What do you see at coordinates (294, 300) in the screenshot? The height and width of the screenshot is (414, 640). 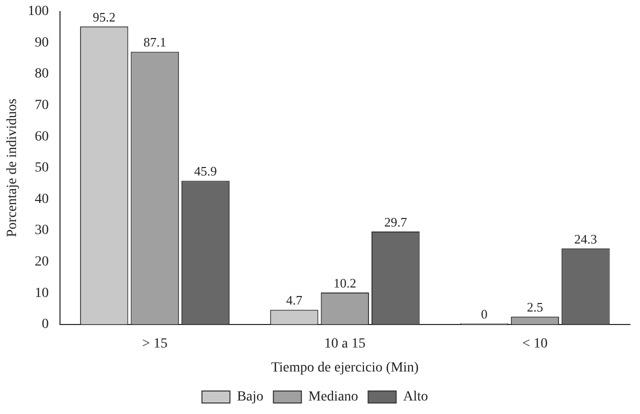 I see `data-label: 4.7` at bounding box center [294, 300].